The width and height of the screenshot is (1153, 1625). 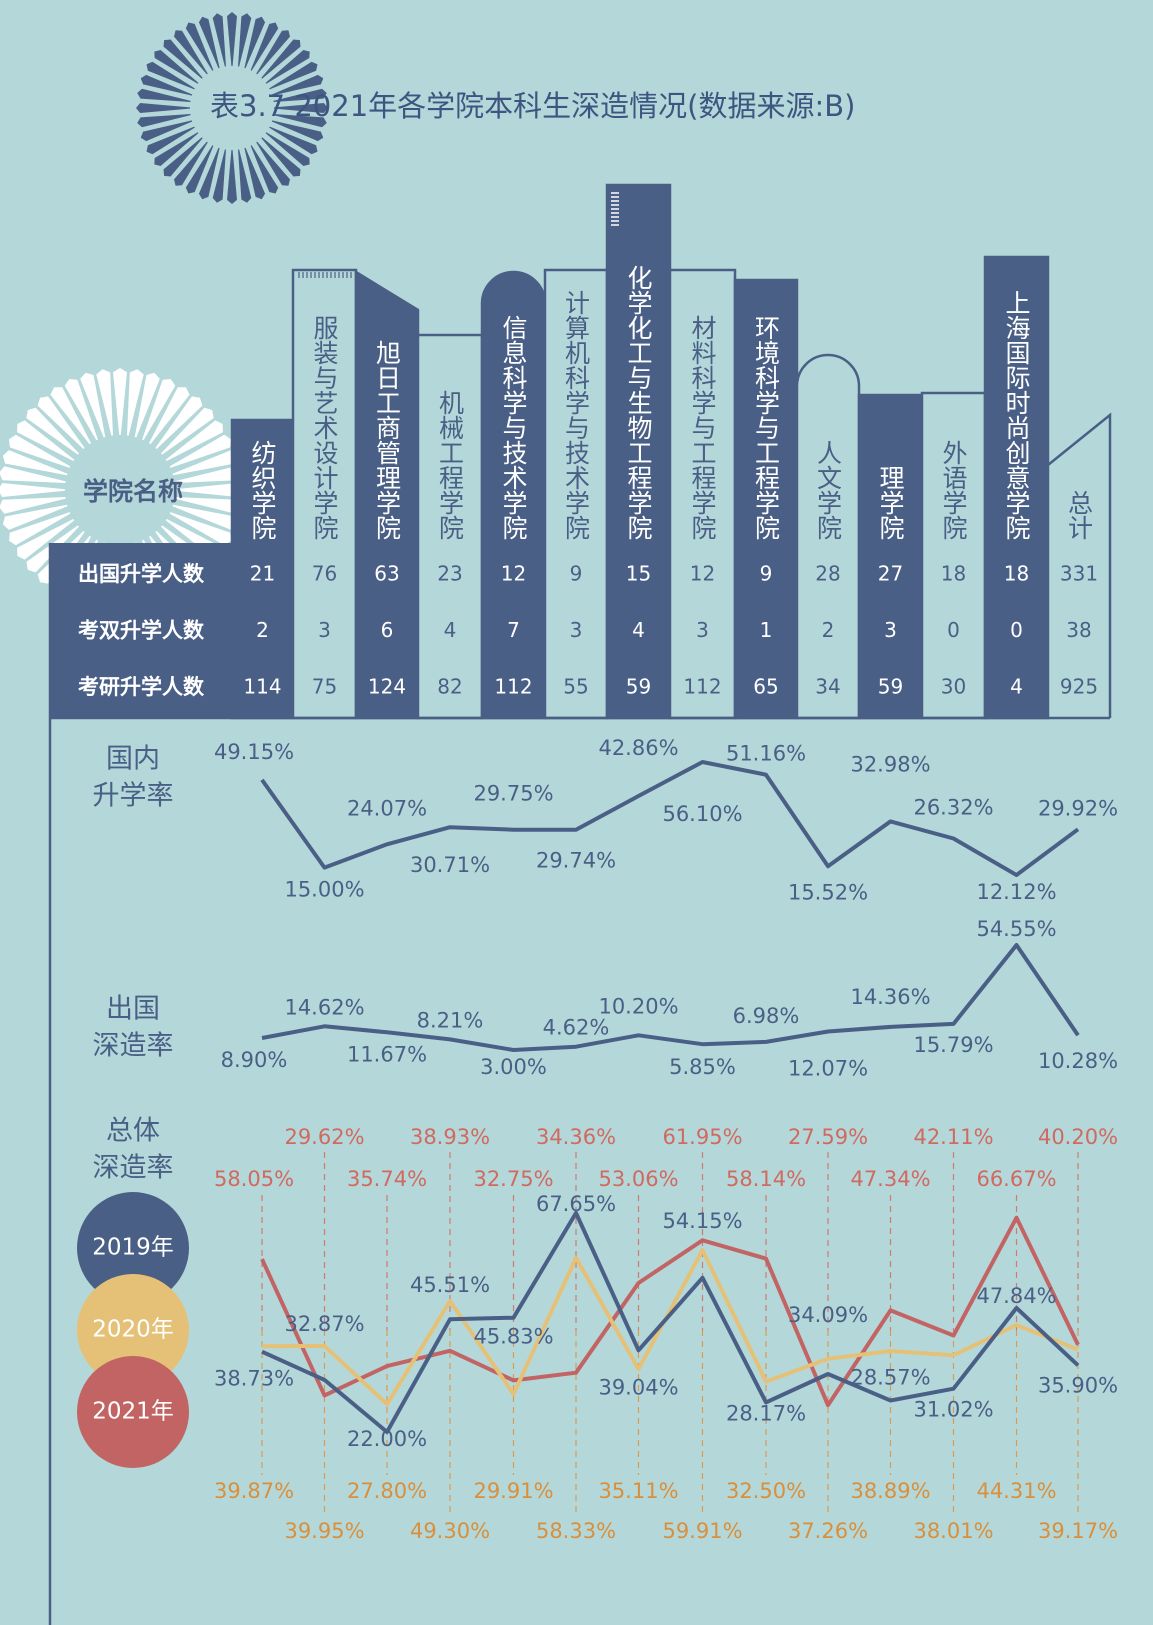 What do you see at coordinates (953, 808) in the screenshot?
I see `value-label: 26.32%` at bounding box center [953, 808].